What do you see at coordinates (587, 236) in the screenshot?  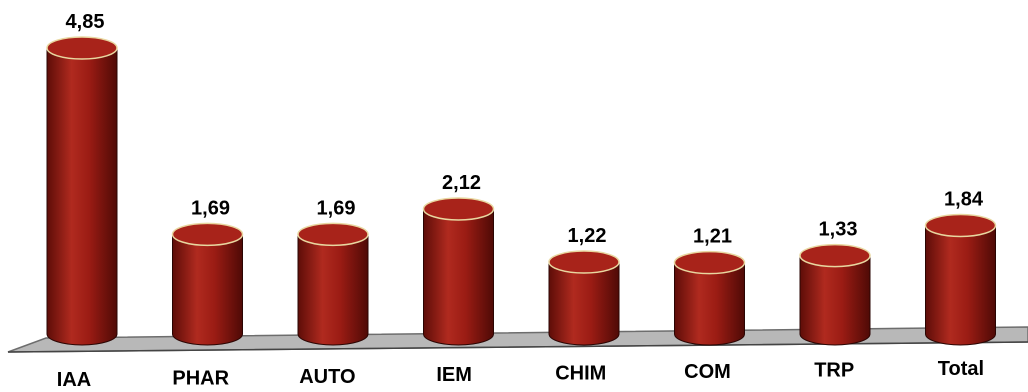 I see `value-label: 1,22` at bounding box center [587, 236].